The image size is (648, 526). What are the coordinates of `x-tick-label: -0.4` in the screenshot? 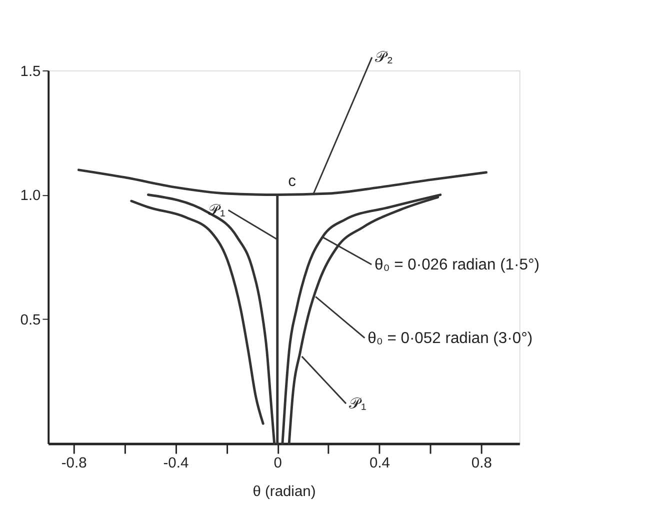 It's located at (176, 464).